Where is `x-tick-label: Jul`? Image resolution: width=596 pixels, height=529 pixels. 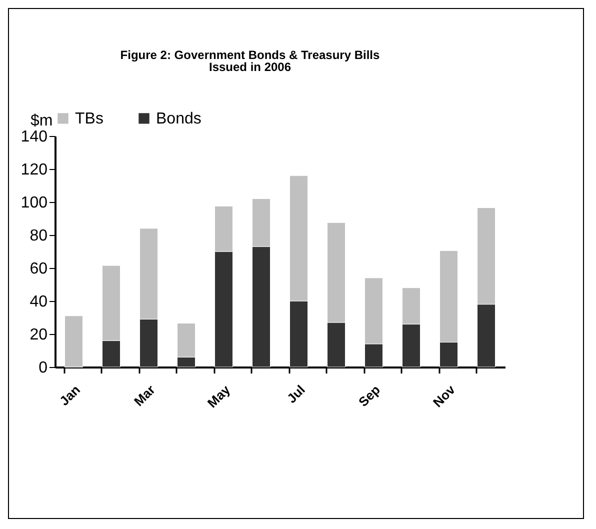
x-tick-label: Jul is located at coordinates (296, 394).